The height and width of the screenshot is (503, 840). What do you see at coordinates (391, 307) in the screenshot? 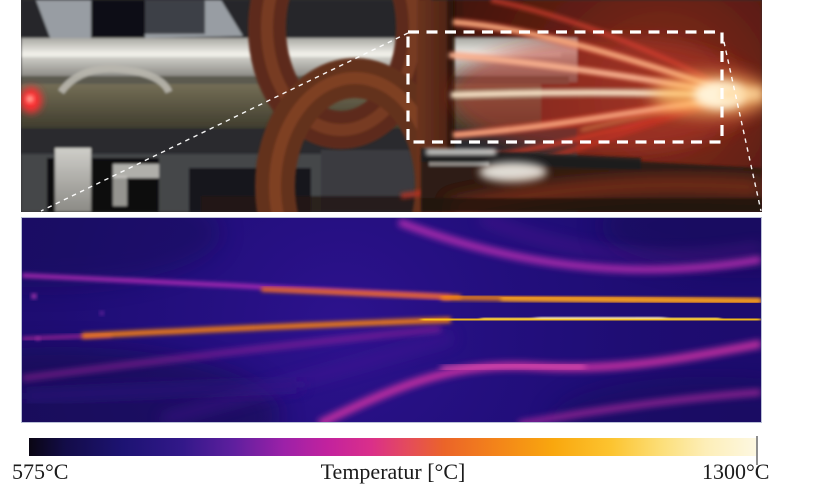
I see `hot-centerline` at bounding box center [391, 307].